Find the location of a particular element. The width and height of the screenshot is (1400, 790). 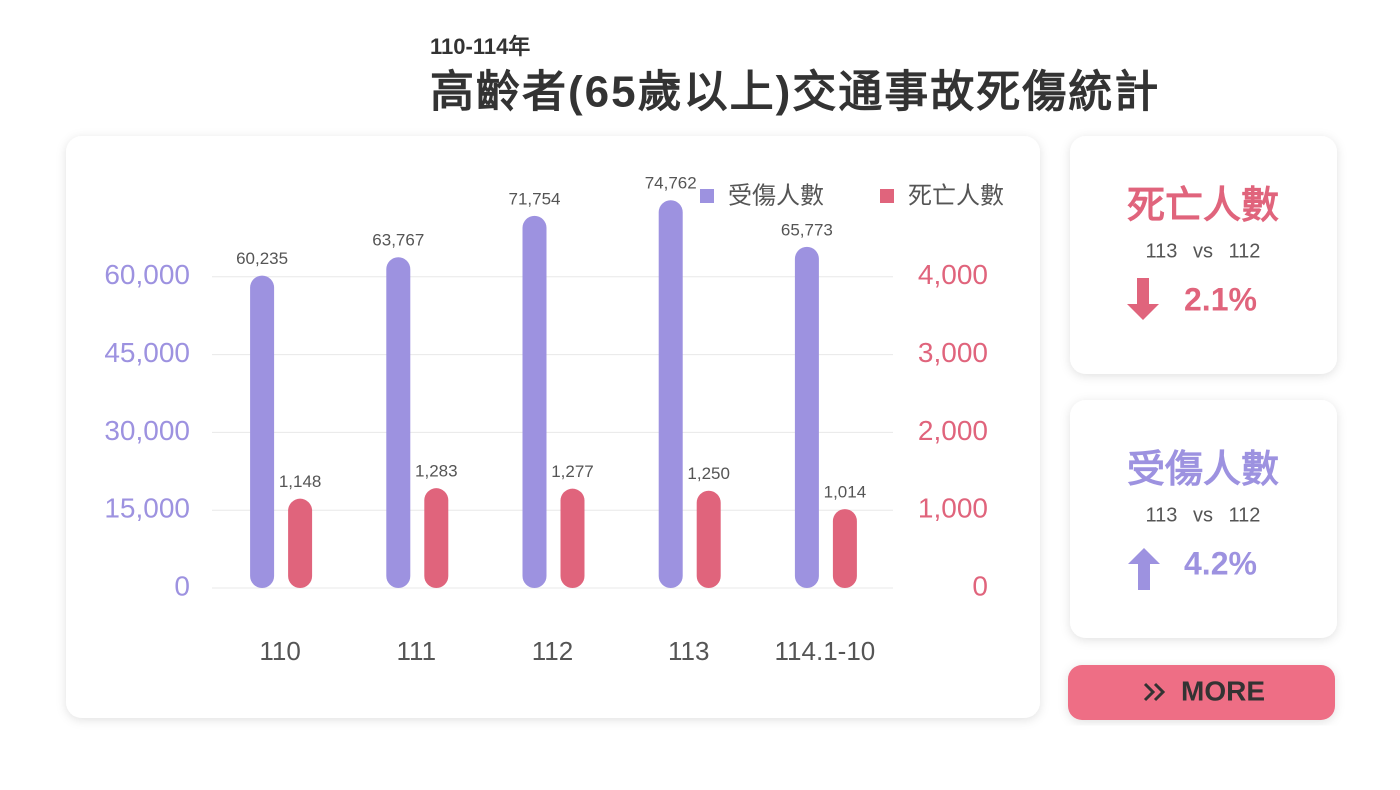

button-bg is located at coordinates (1201, 692).